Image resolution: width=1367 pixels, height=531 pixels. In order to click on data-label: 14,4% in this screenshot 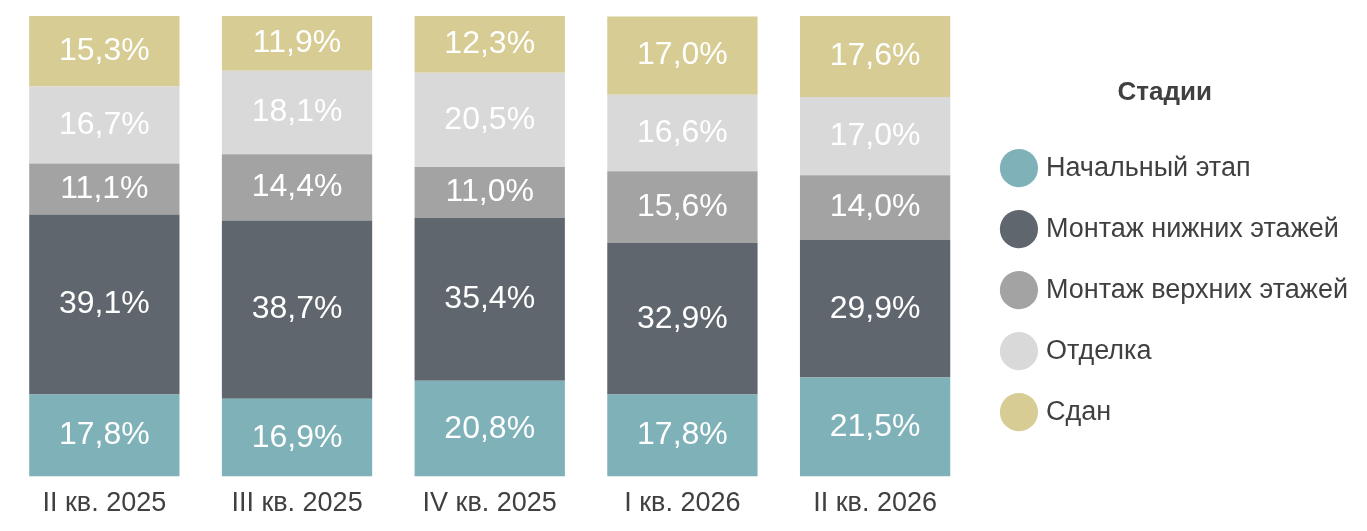, I will do `click(297, 185)`.